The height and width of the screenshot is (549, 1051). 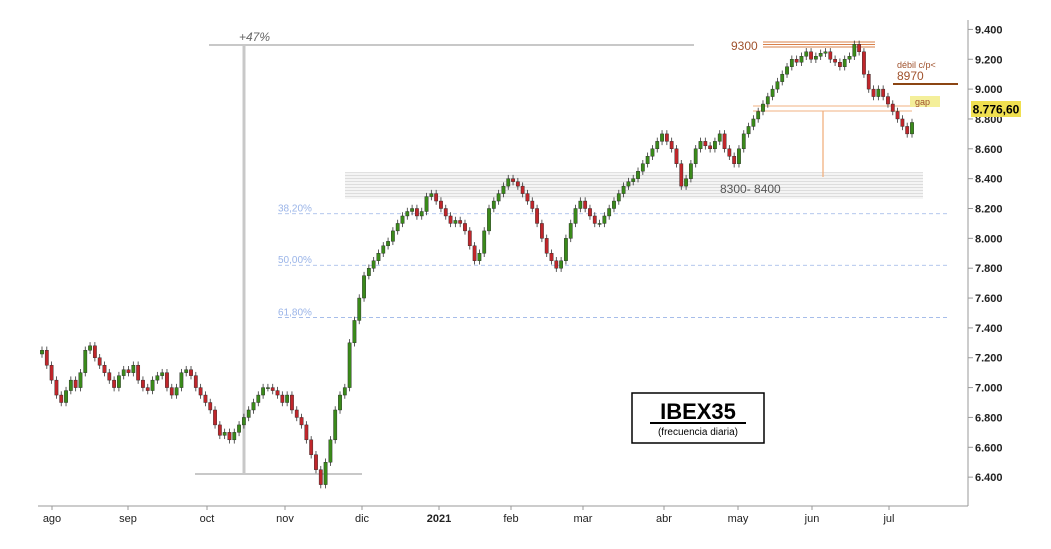 I want to click on fib-label: 50,00%, so click(x=295, y=260).